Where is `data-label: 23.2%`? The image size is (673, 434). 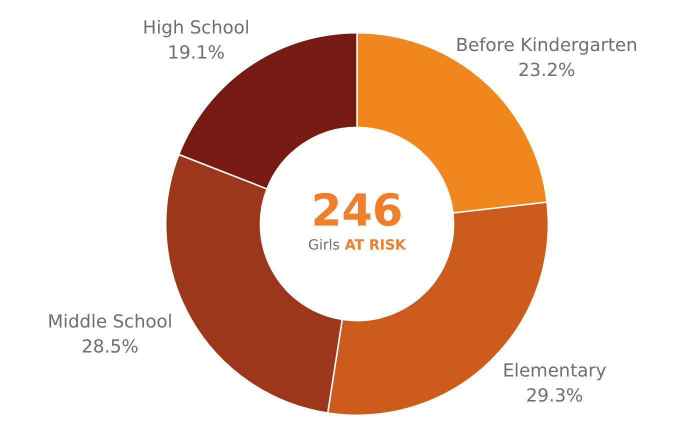
data-label: 23.2% is located at coordinates (547, 70).